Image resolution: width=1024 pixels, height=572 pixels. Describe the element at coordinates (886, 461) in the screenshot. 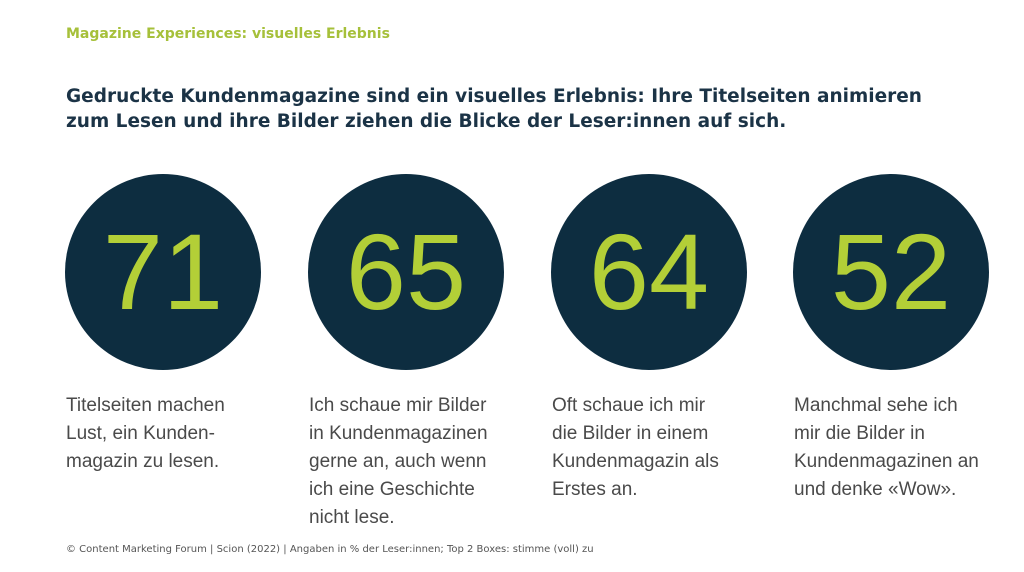

I see `stat-label-line: Kundenmagazinen an` at that location.